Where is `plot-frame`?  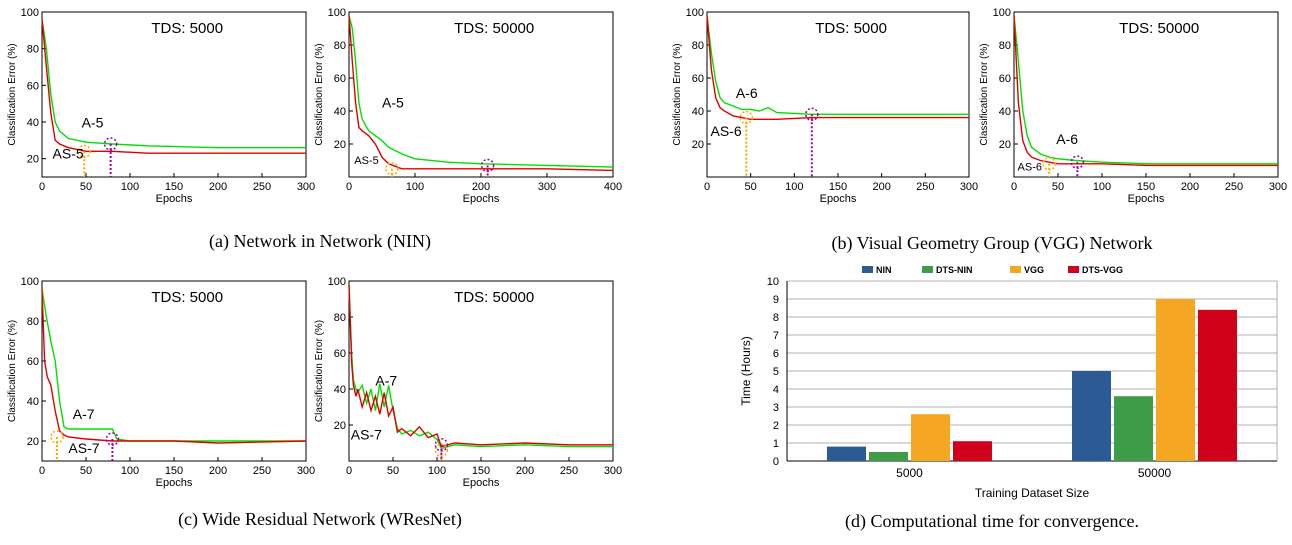 plot-frame is located at coordinates (481, 371).